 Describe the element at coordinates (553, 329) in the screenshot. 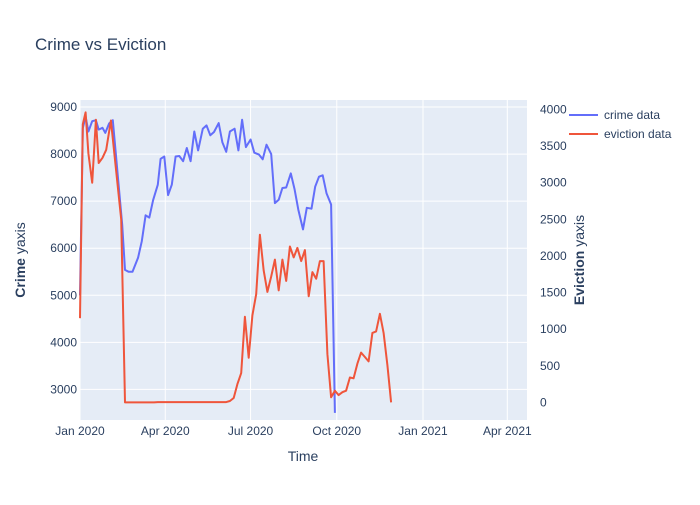

I see `right-y-tick-label: 1000` at that location.